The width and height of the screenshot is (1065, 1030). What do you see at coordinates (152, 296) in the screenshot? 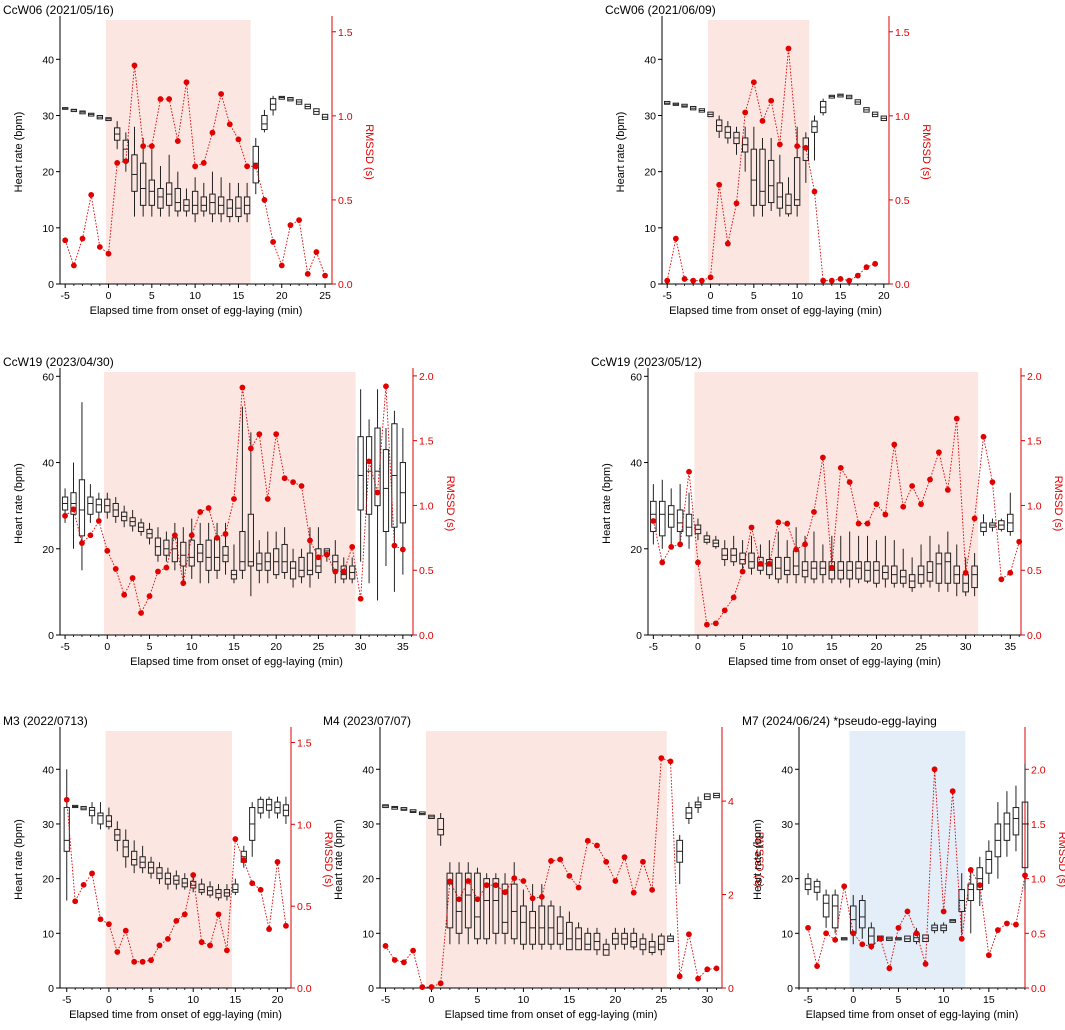
I see `x-tick-label: 5` at bounding box center [152, 296].